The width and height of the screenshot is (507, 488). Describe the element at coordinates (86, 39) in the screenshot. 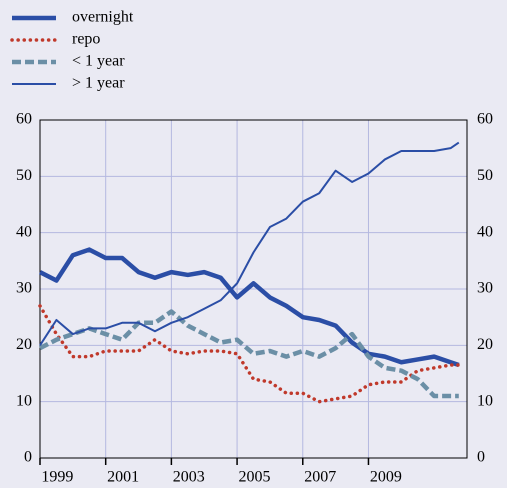

I see `legend-label: repo` at that location.